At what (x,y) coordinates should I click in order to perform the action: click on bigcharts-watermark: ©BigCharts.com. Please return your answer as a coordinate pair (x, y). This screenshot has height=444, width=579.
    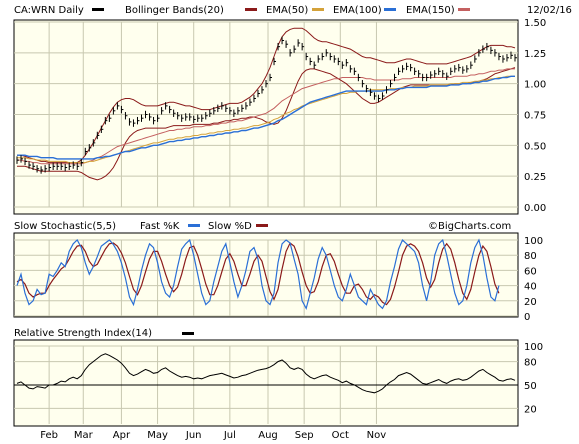
    Looking at the image, I should click on (469, 226).